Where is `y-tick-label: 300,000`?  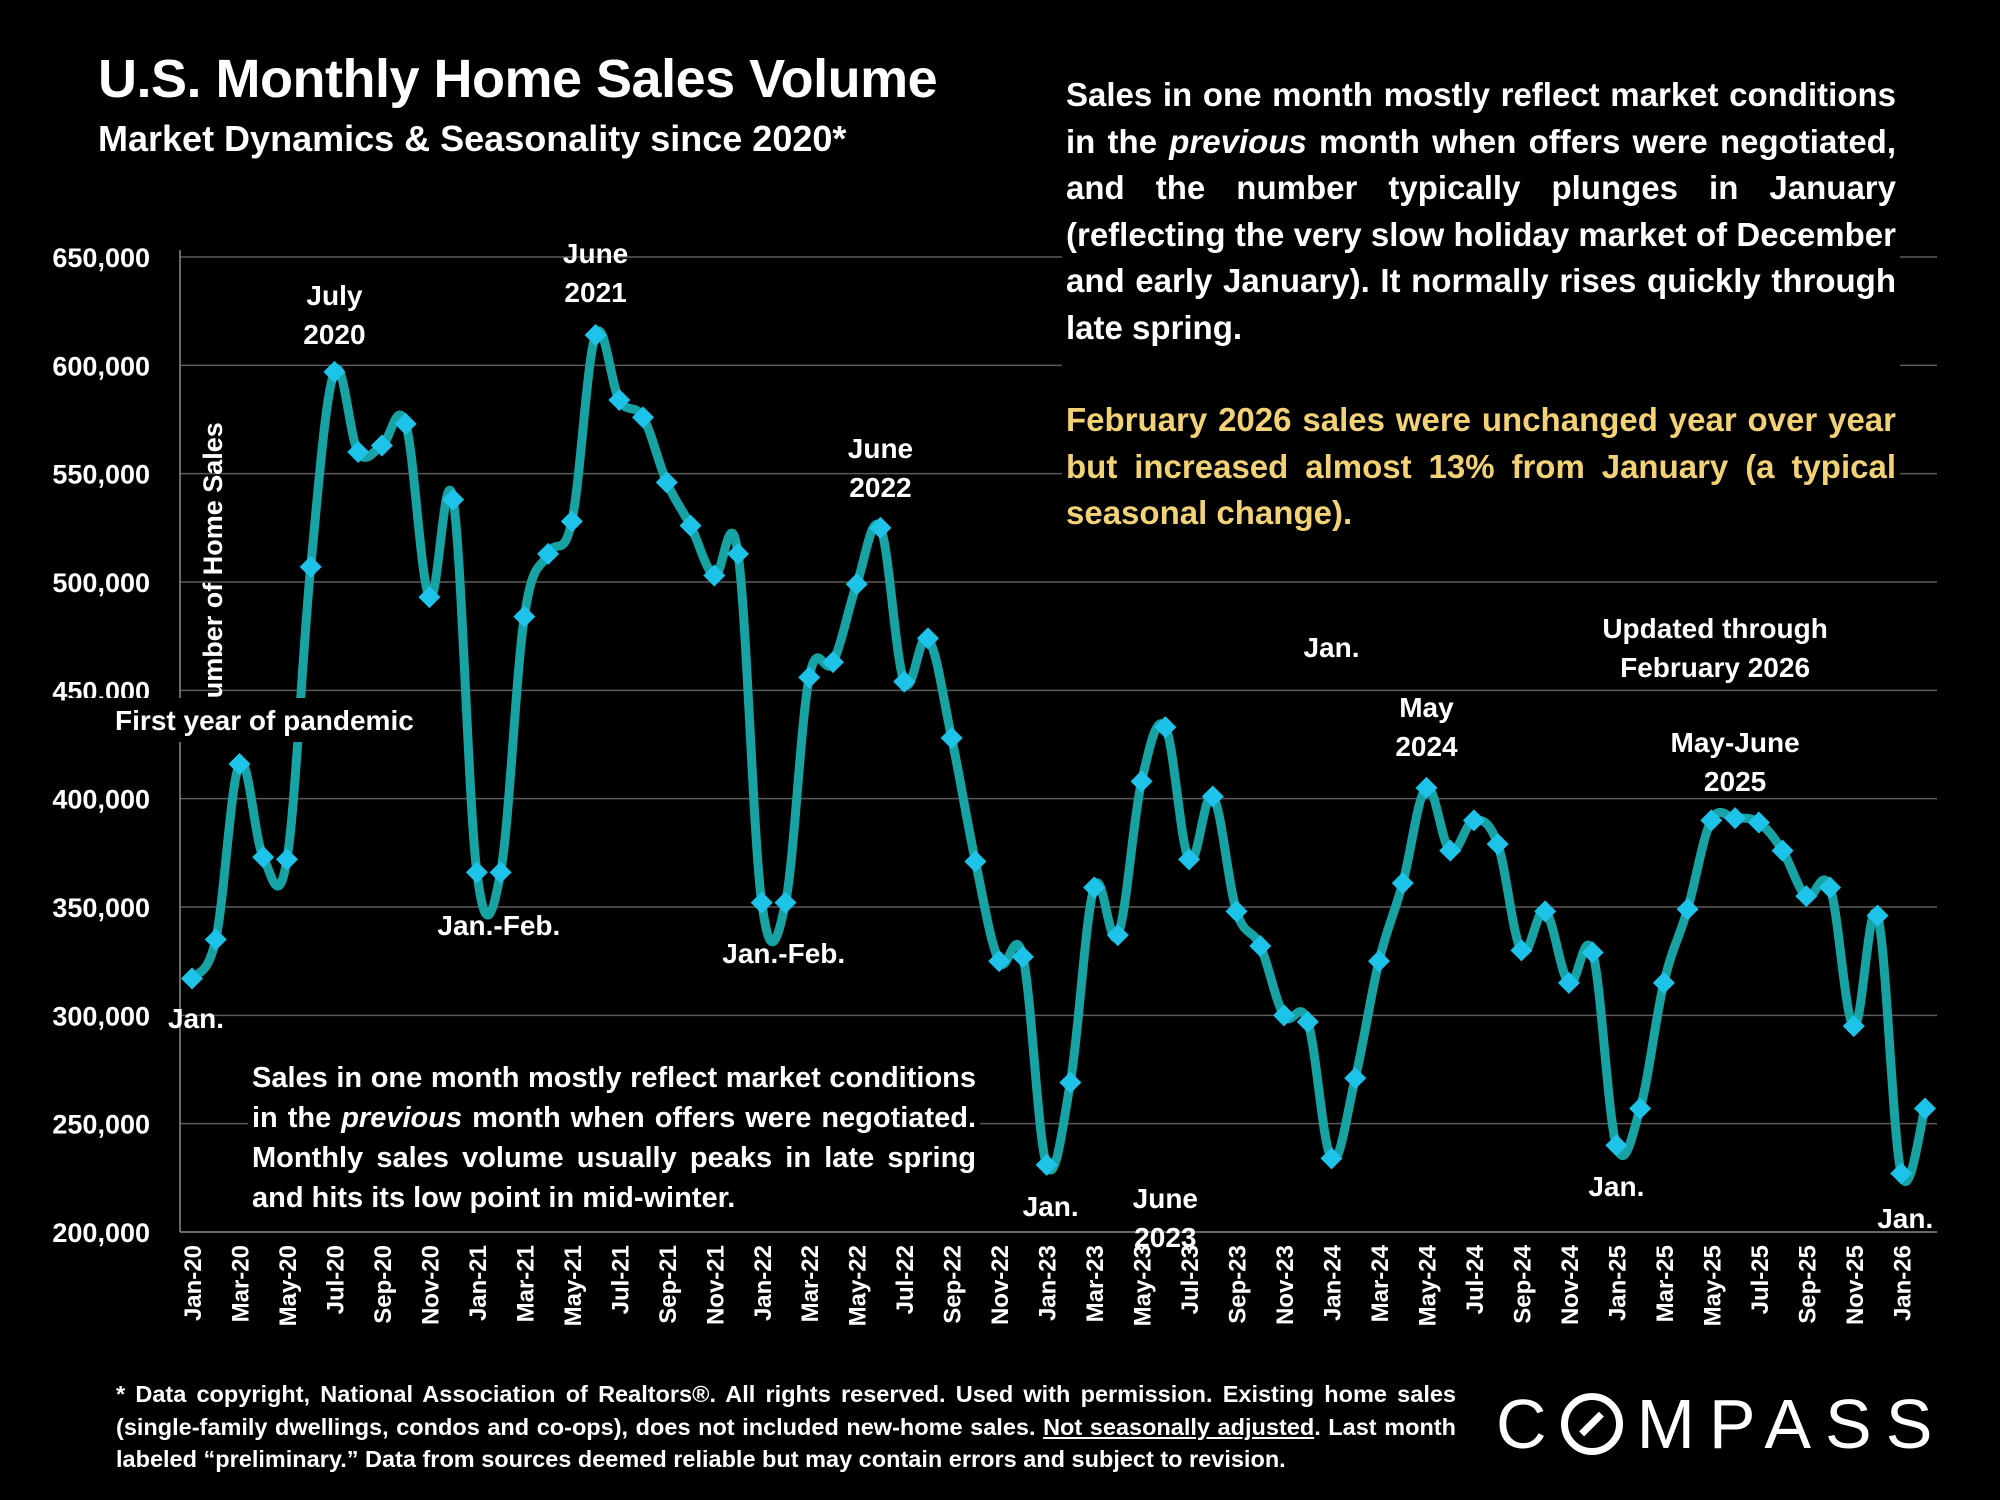 y-tick-label: 300,000 is located at coordinates (101, 1016).